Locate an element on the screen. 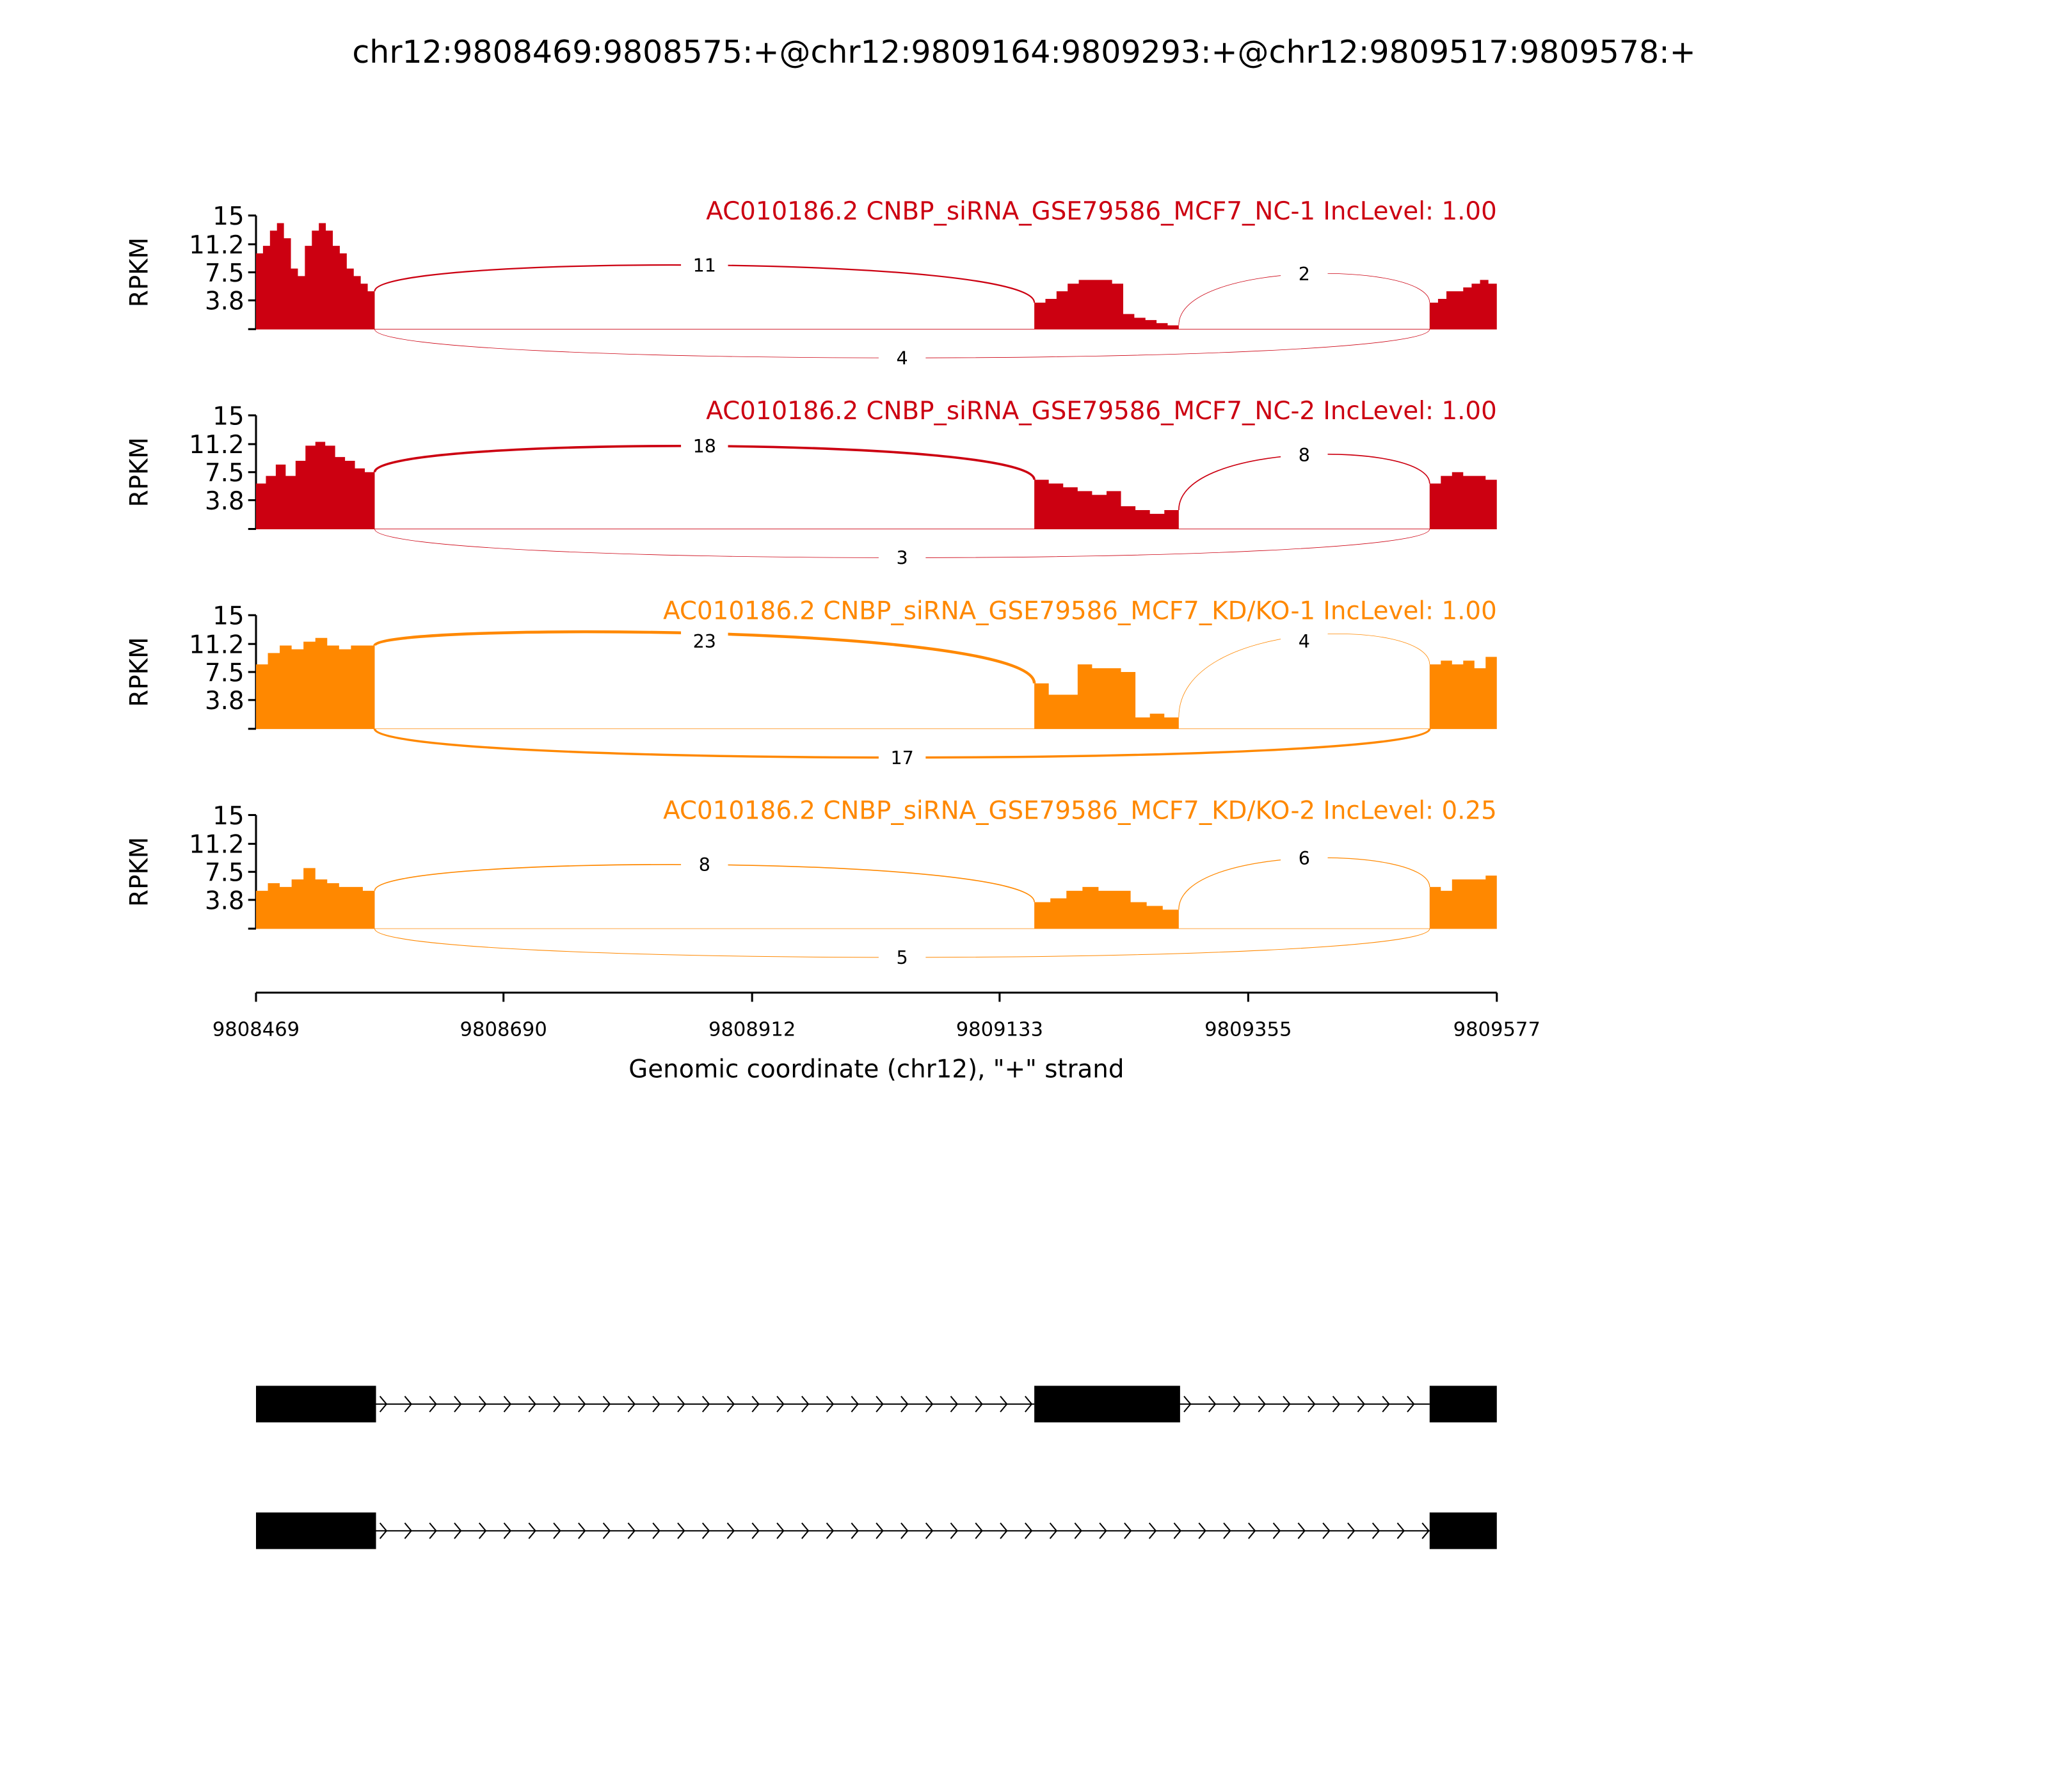 This screenshot has height=1792, width=2048. junction-count: 18 is located at coordinates (704, 446).